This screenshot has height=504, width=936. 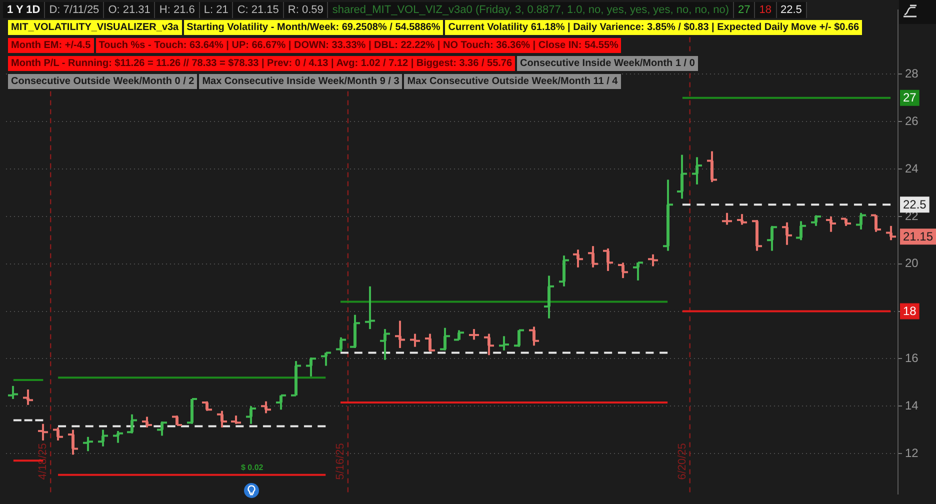 I want to click on annotation: 4/18/25, so click(x=43, y=461).